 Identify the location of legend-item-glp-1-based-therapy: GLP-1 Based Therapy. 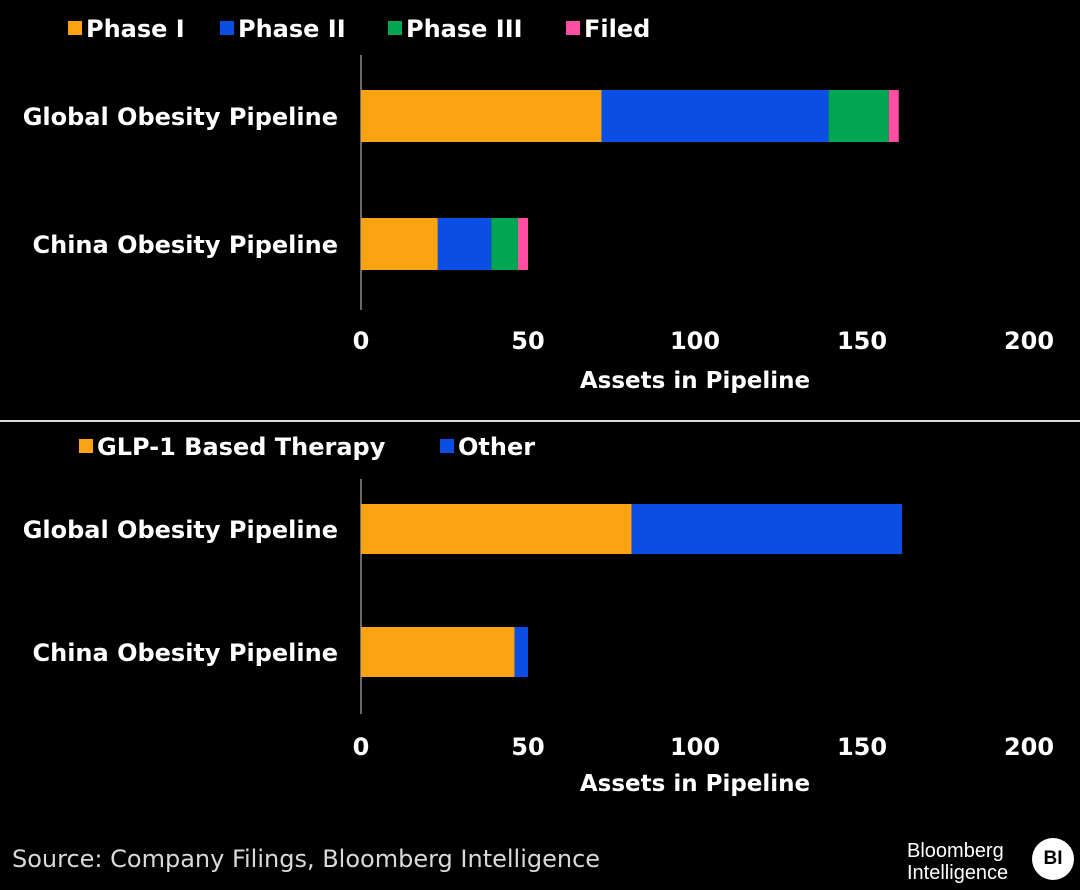
(232, 447).